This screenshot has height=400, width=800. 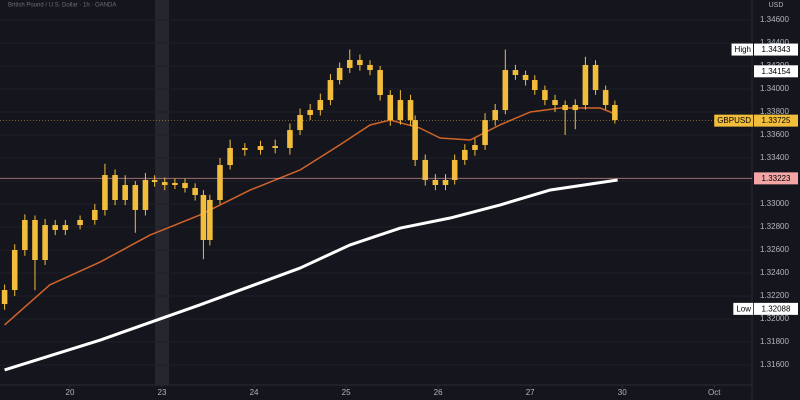 What do you see at coordinates (774, 249) in the screenshot?
I see `y-tick-label: 1.32600` at bounding box center [774, 249].